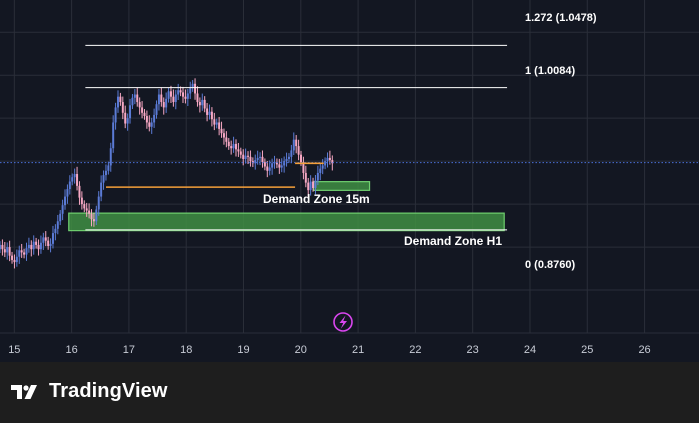 This screenshot has height=423, width=699. I want to click on x-axis: 1516171819202122232425262, so click(353, 350).